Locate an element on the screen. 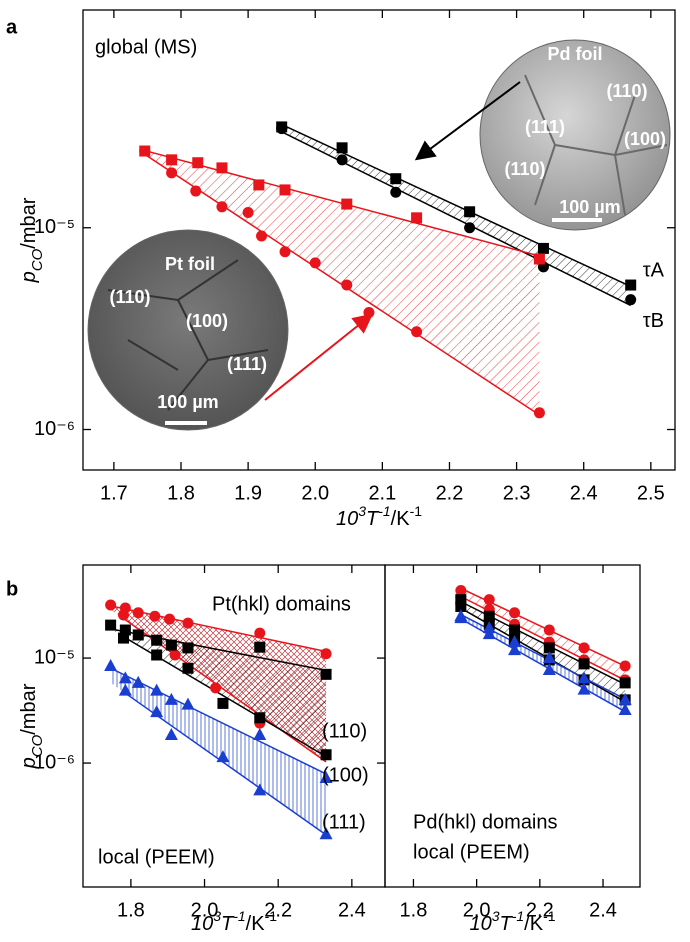  y-tick-label: 10⁻⁶ is located at coordinates (54, 429).